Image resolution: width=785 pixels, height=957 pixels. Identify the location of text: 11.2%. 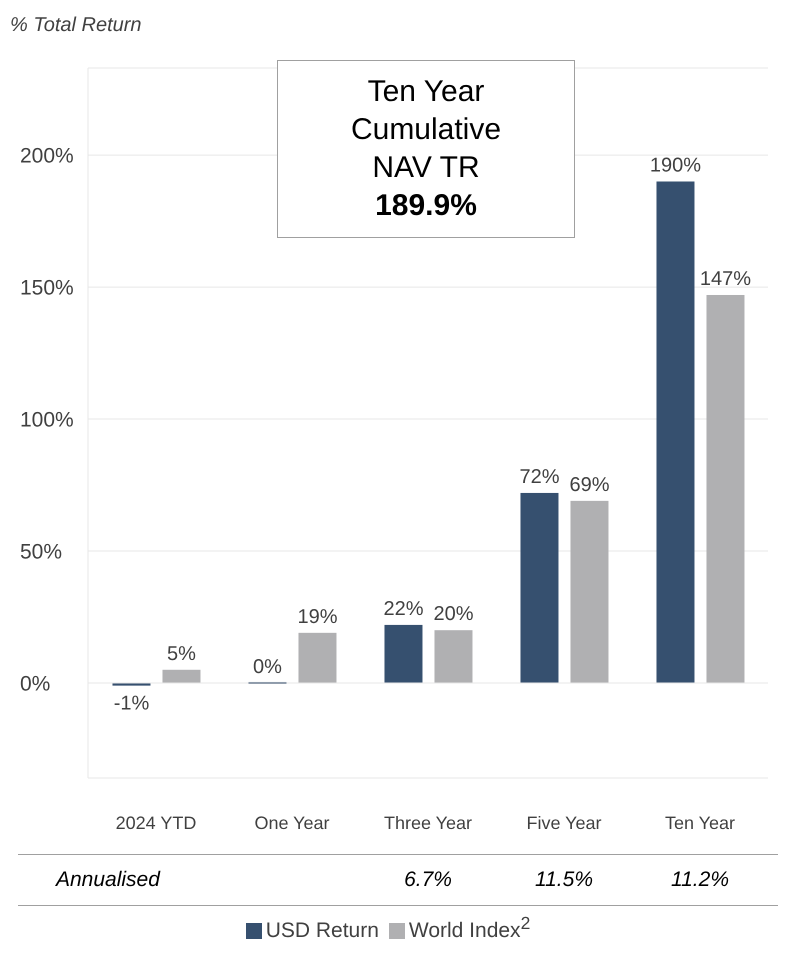
(700, 880).